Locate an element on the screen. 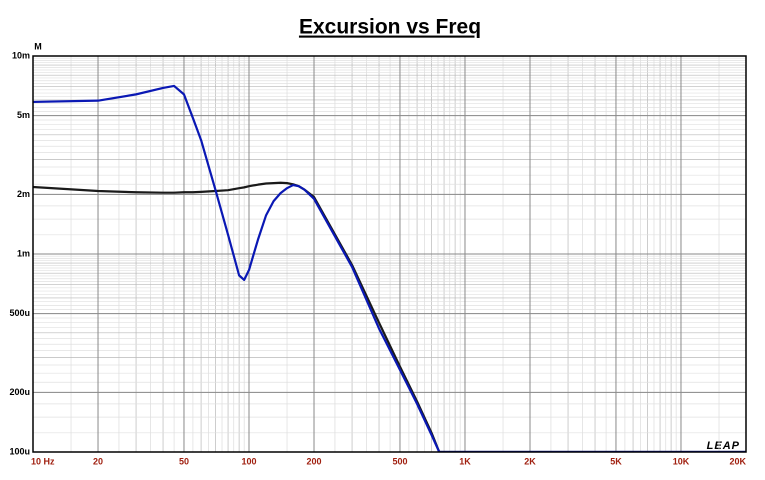  y-tick-label: 1m is located at coordinates (23, 253).